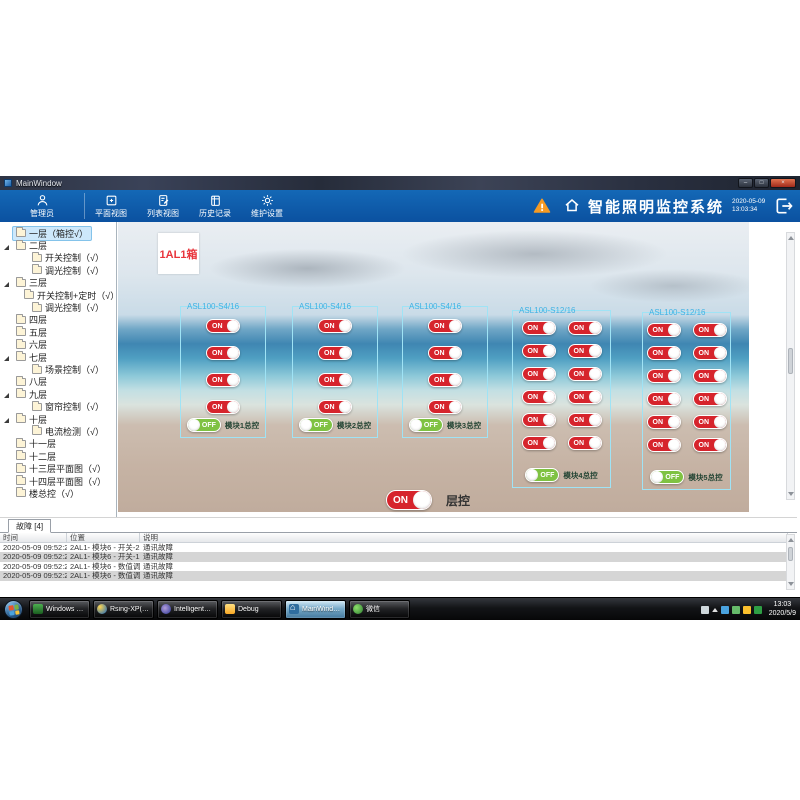 This screenshot has height=800, width=800. I want to click on minimize-button: –, so click(745, 183).